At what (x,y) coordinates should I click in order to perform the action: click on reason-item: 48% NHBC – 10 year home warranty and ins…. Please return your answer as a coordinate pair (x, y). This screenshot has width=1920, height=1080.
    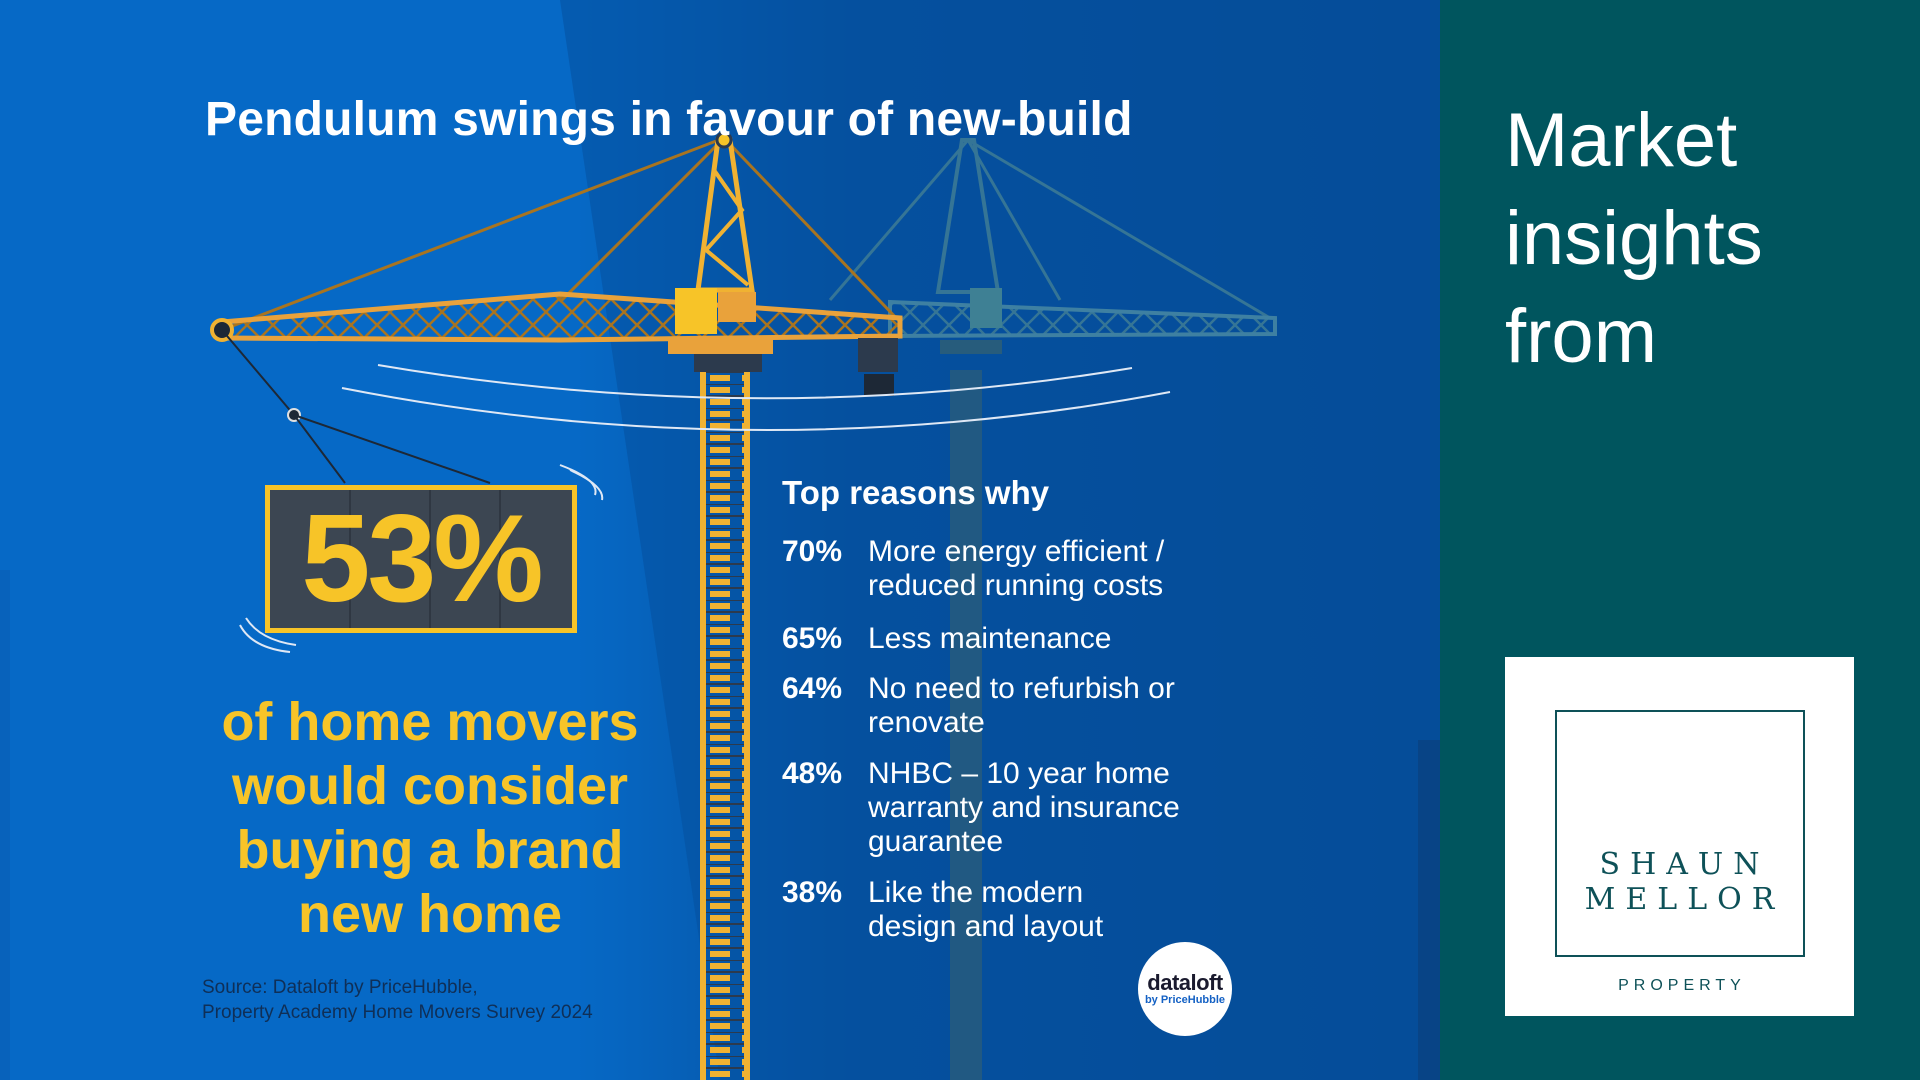
    Looking at the image, I should click on (1015, 808).